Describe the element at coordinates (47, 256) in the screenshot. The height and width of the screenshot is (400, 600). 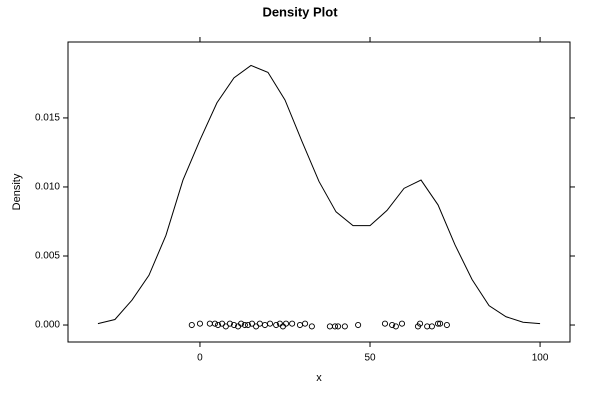
I see `y-tick-label: 0.005` at that location.